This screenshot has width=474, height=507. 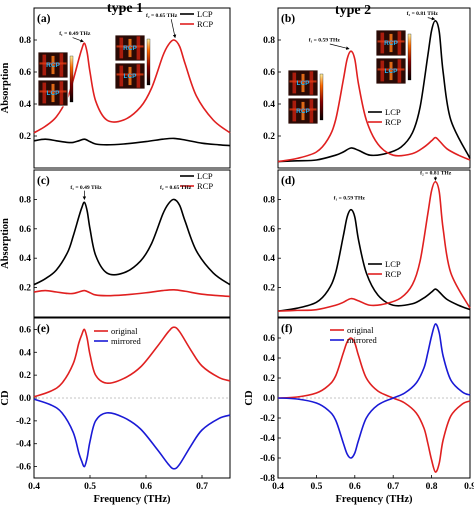 I want to click on panel-label: (f), so click(x=287, y=329).